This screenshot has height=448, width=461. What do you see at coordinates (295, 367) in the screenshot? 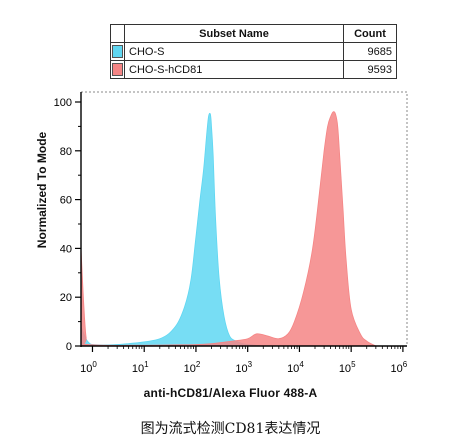
I see `x-tick-label: 10⁴` at bounding box center [295, 367].